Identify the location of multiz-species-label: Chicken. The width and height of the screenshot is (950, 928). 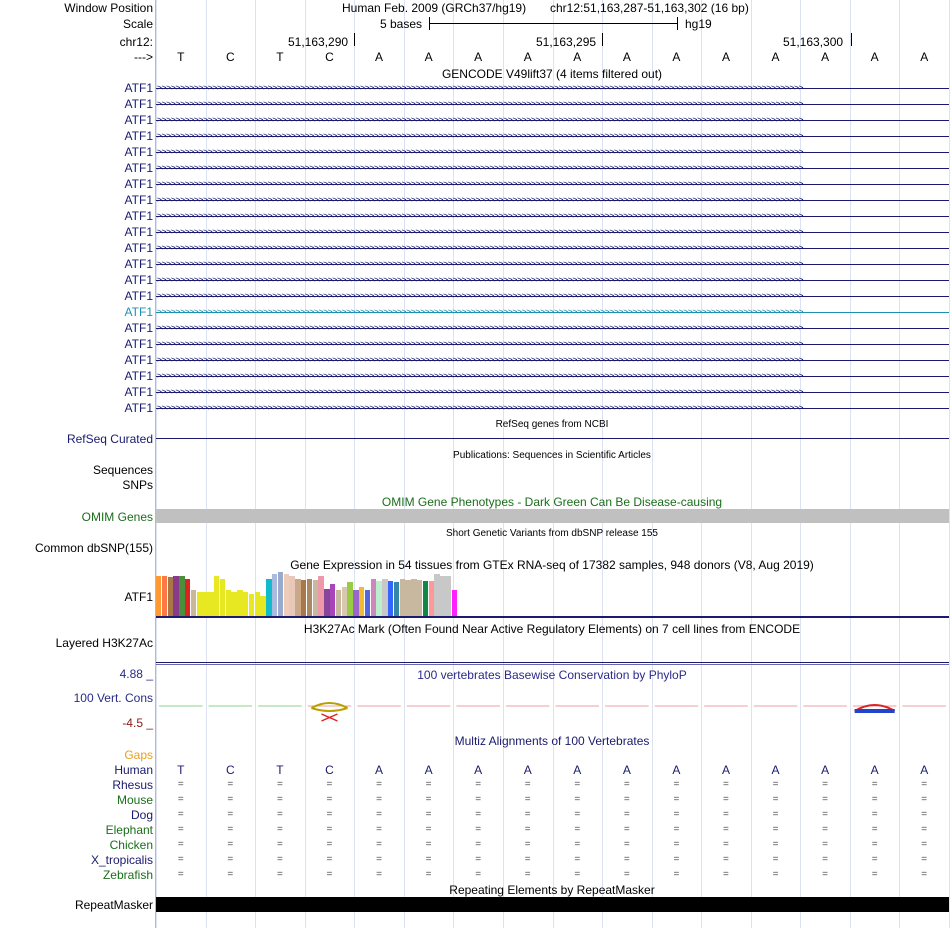
(131, 845).